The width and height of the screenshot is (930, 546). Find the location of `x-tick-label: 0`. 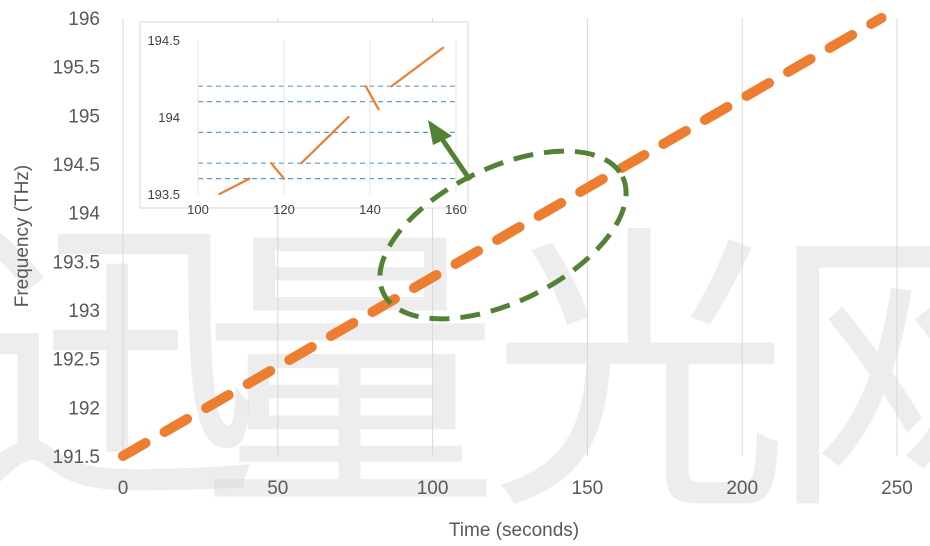

x-tick-label: 0 is located at coordinates (123, 488).